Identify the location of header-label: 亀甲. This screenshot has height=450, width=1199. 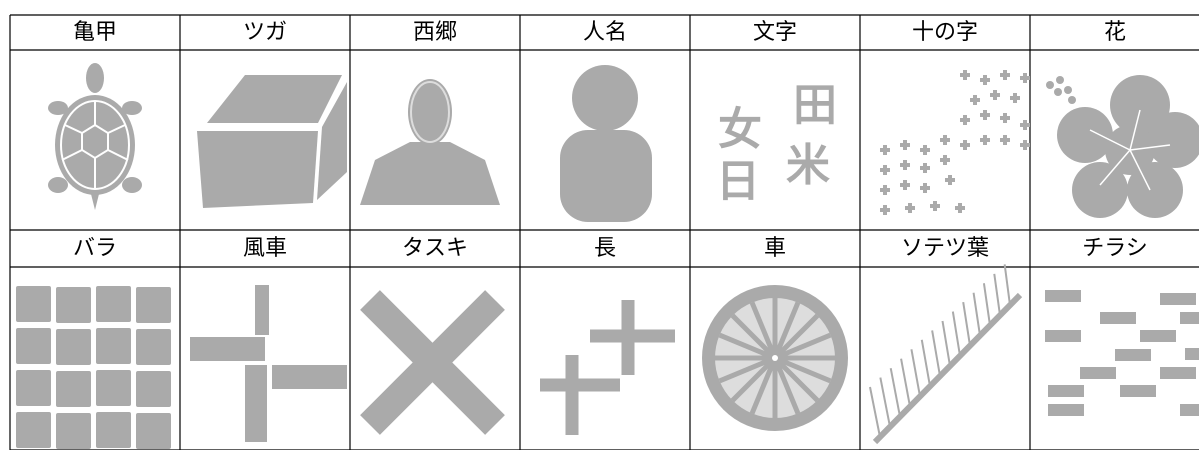
(95, 32).